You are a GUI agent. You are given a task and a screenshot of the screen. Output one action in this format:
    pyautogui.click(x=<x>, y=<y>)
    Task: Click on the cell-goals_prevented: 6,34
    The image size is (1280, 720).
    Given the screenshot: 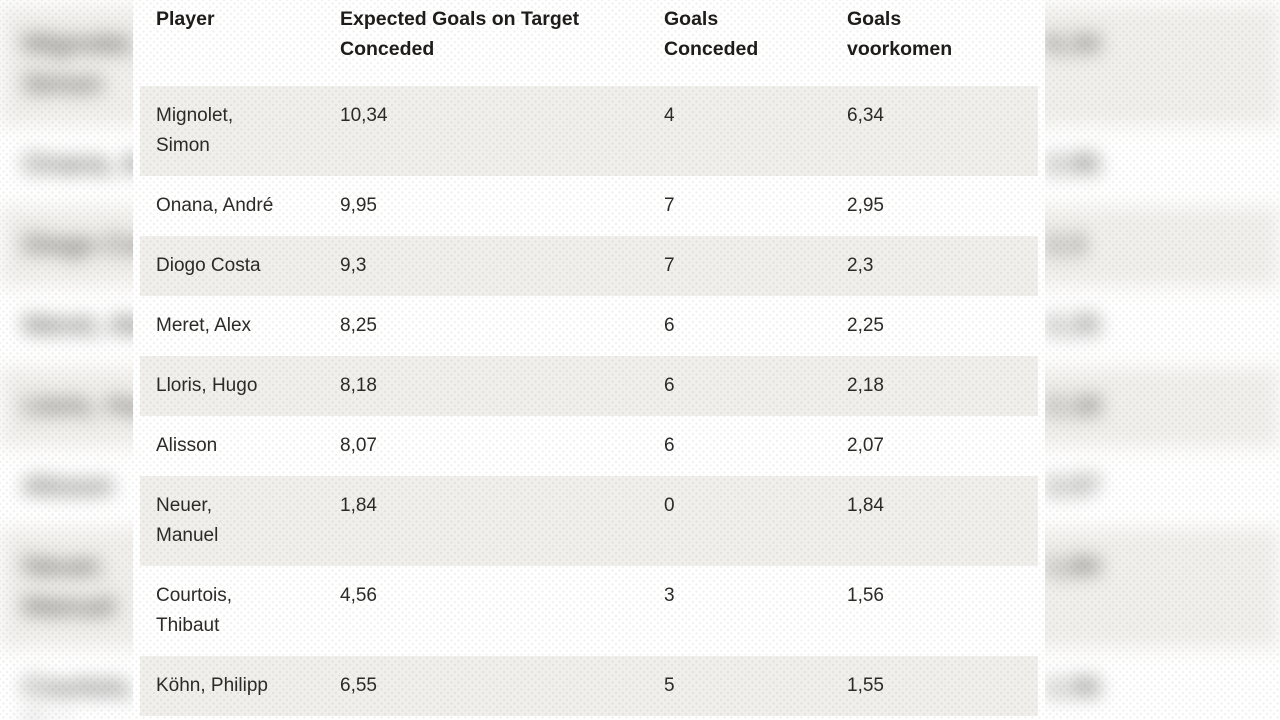 What is the action you would take?
    pyautogui.click(x=934, y=131)
    